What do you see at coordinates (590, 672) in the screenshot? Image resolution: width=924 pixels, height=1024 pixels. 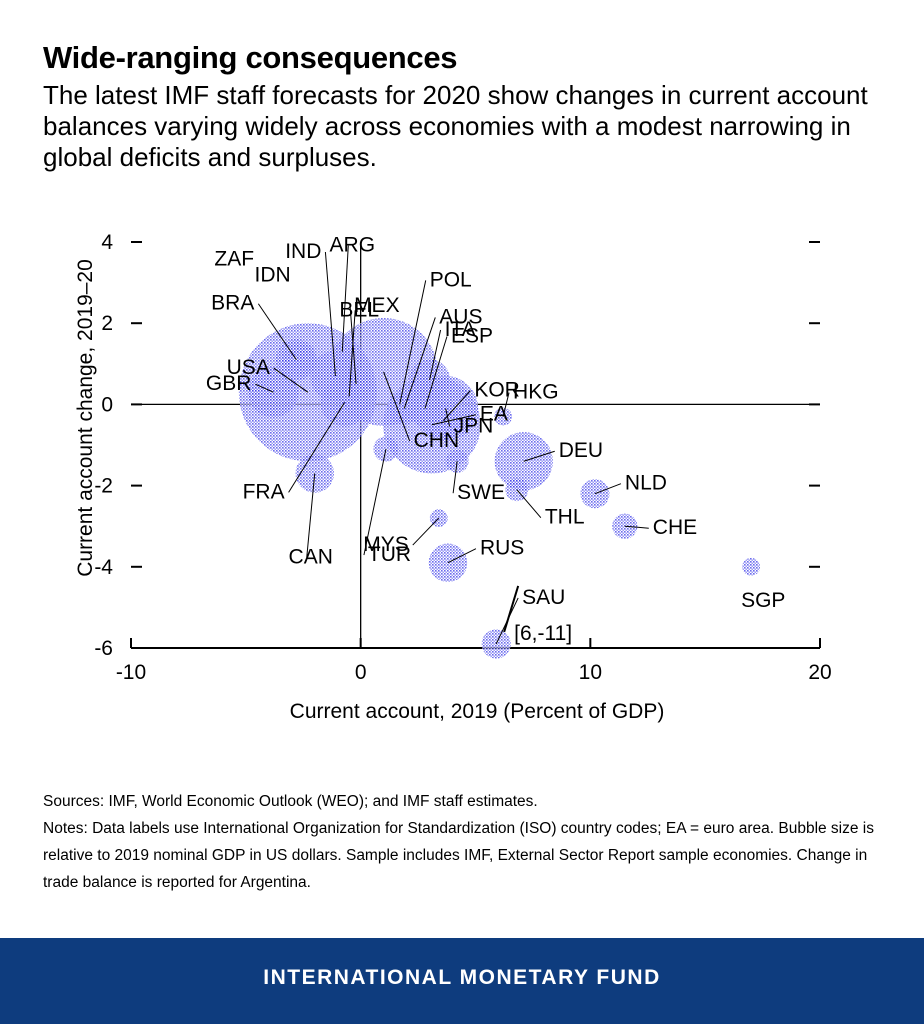 I see `x-tick-label: 10` at bounding box center [590, 672].